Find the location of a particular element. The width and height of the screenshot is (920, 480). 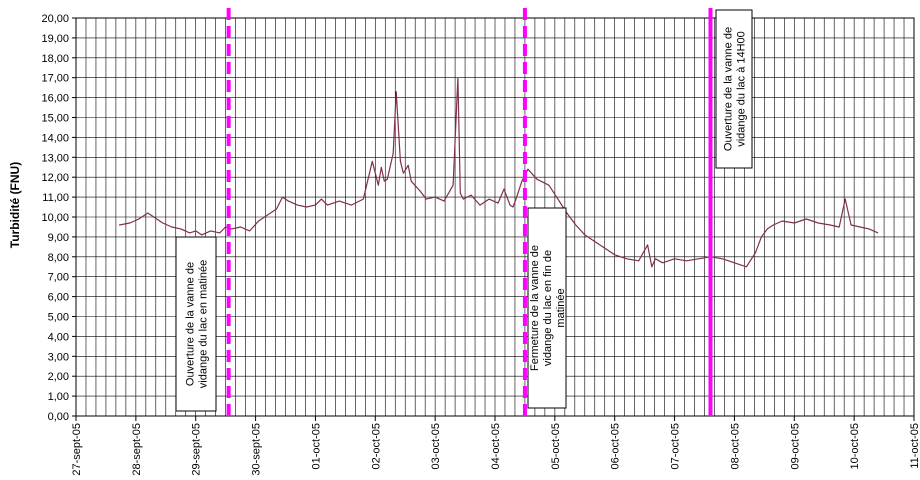

y-tick-label: 5,00 is located at coordinates (58, 318).